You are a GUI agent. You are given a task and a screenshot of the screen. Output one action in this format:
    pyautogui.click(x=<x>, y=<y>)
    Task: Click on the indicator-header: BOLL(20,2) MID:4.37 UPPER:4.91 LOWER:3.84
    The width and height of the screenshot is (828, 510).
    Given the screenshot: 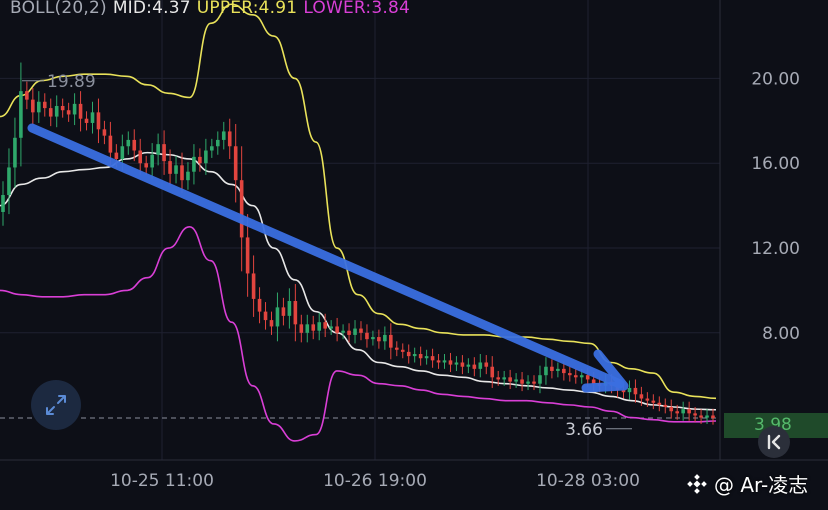 What is the action you would take?
    pyautogui.click(x=213, y=9)
    